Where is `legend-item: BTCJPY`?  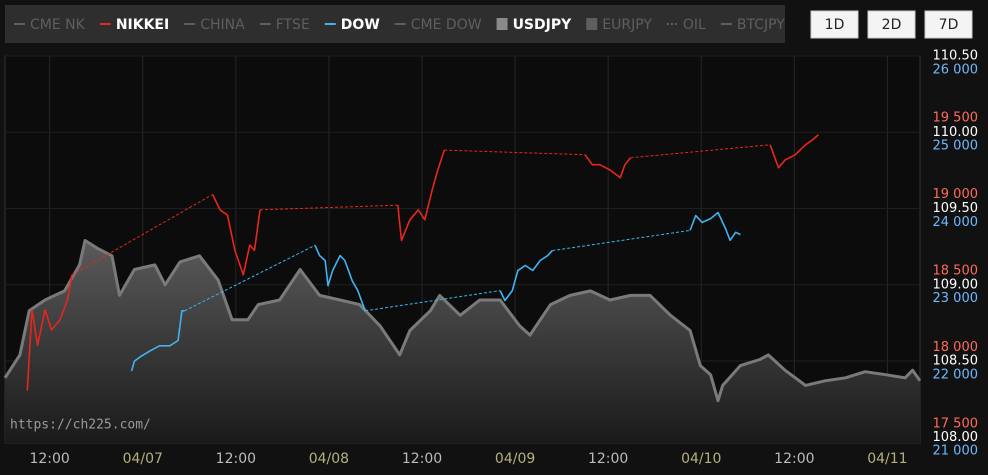 legend-item: BTCJPY is located at coordinates (752, 25).